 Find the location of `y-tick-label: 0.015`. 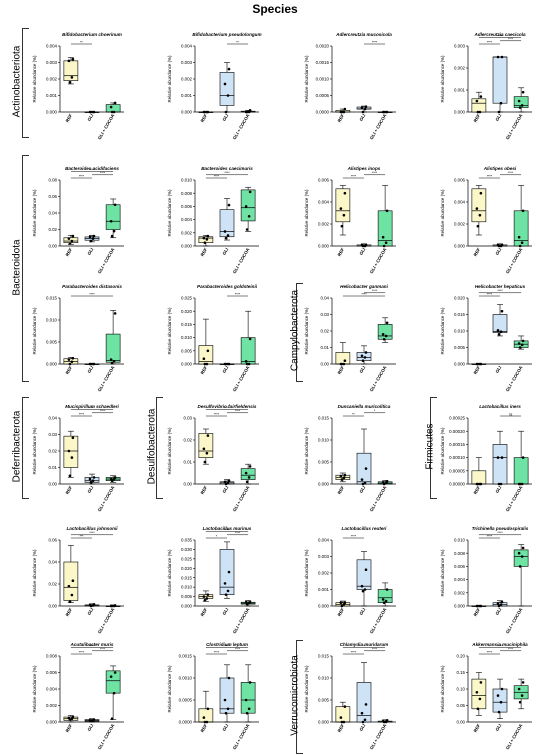

y-tick-label: 0.015 is located at coordinates (187, 577).